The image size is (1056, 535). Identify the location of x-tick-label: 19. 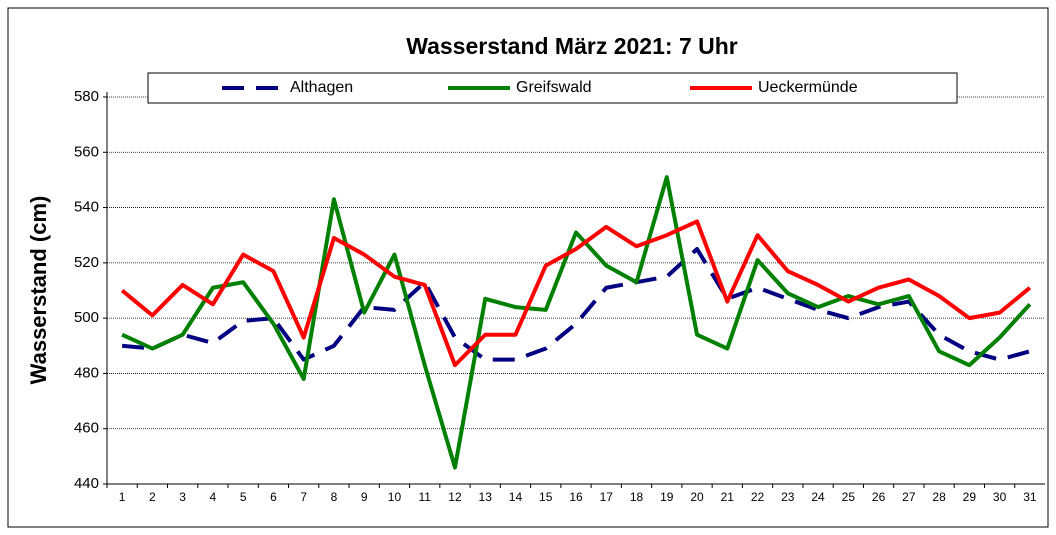
(667, 497).